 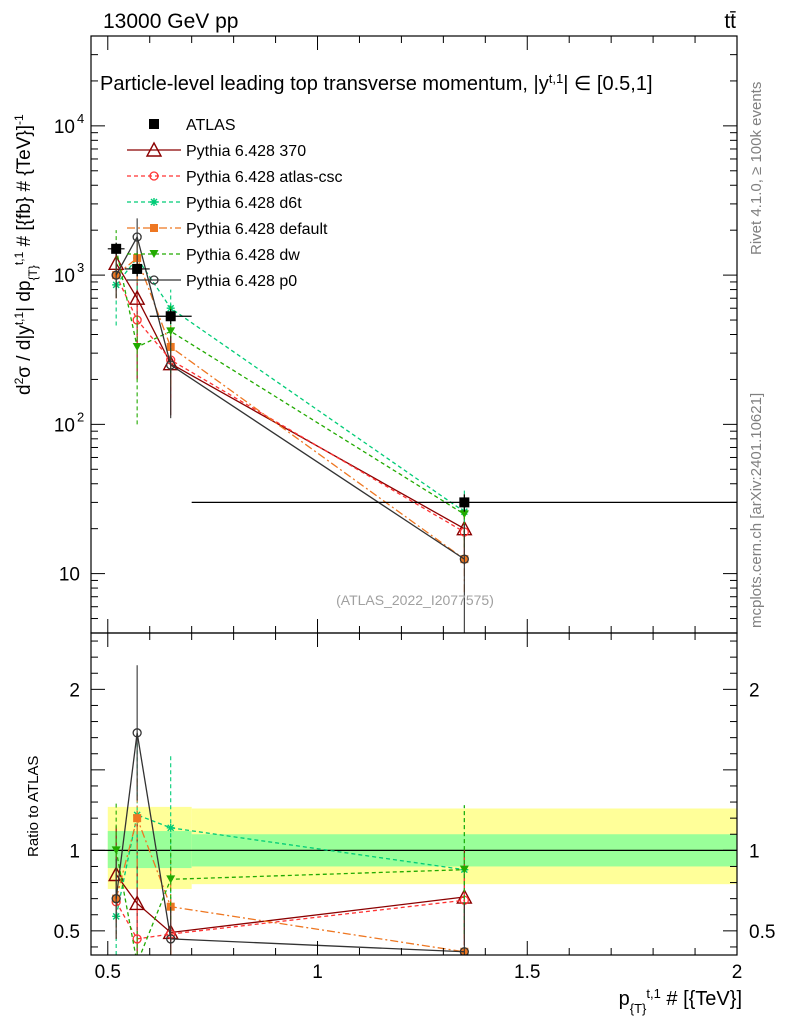 I want to click on legend-label: Pythia 6.428 atlas-csc, so click(x=264, y=177).